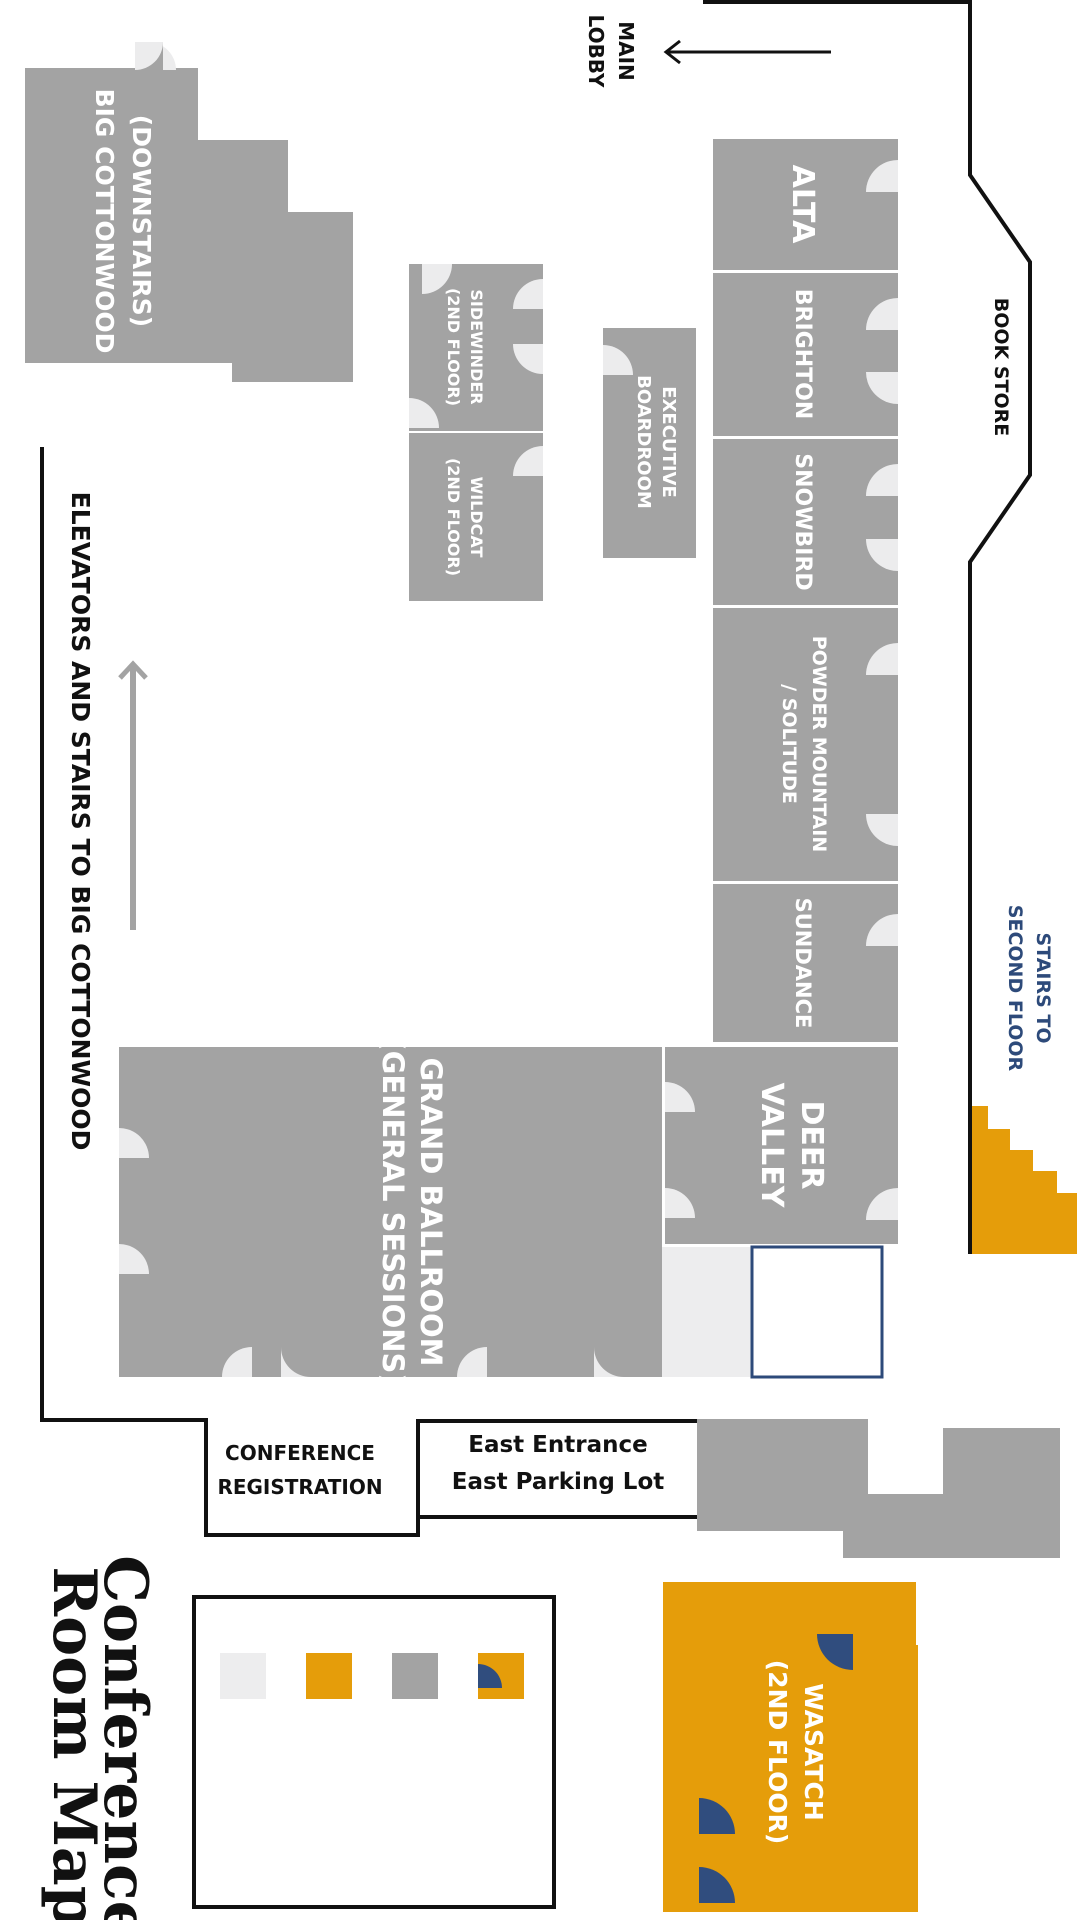  Describe the element at coordinates (189, 225) in the screenshot. I see `room-big-cottonwood` at that location.